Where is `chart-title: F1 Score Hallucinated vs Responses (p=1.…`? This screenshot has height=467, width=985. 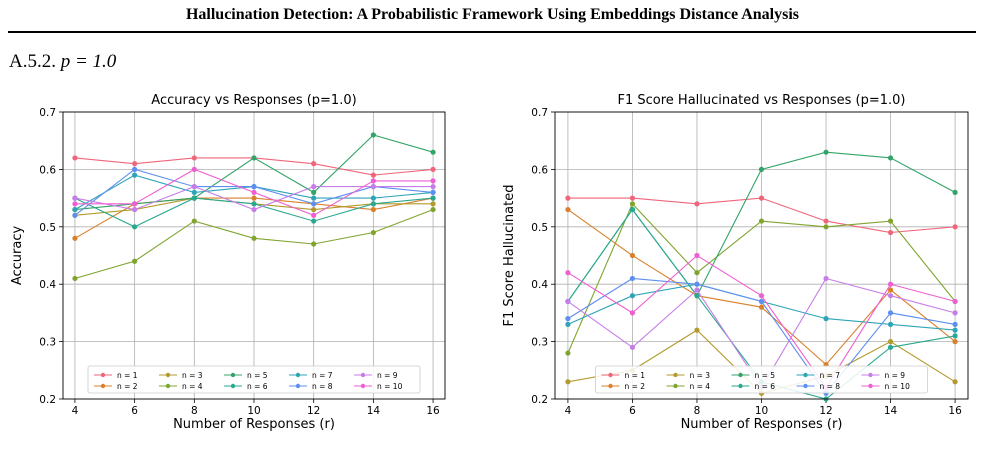 chart-title: F1 Score Hallucinated vs Responses (p=1.… is located at coordinates (762, 100).